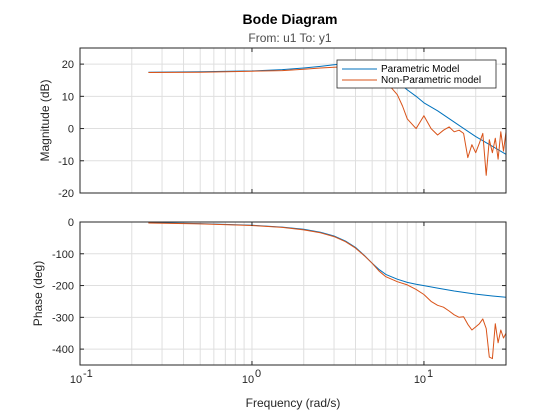 The height and width of the screenshot is (420, 560). Describe the element at coordinates (63, 350) in the screenshot. I see `phase-ytick-label: -400` at that location.